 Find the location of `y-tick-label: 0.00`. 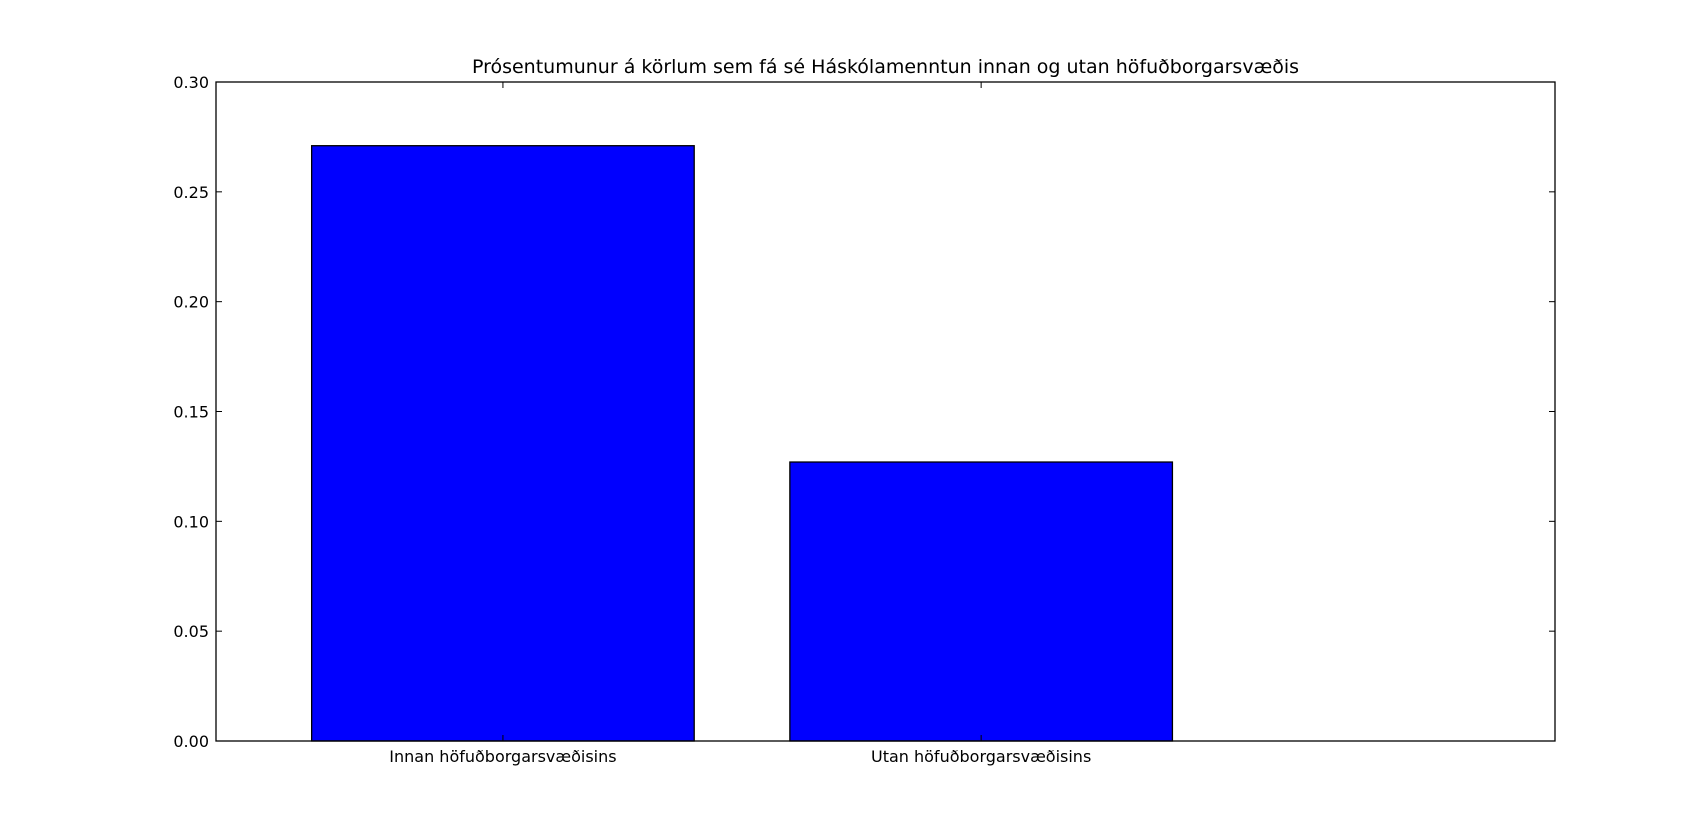

y-tick-label: 0.00 is located at coordinates (191, 741).